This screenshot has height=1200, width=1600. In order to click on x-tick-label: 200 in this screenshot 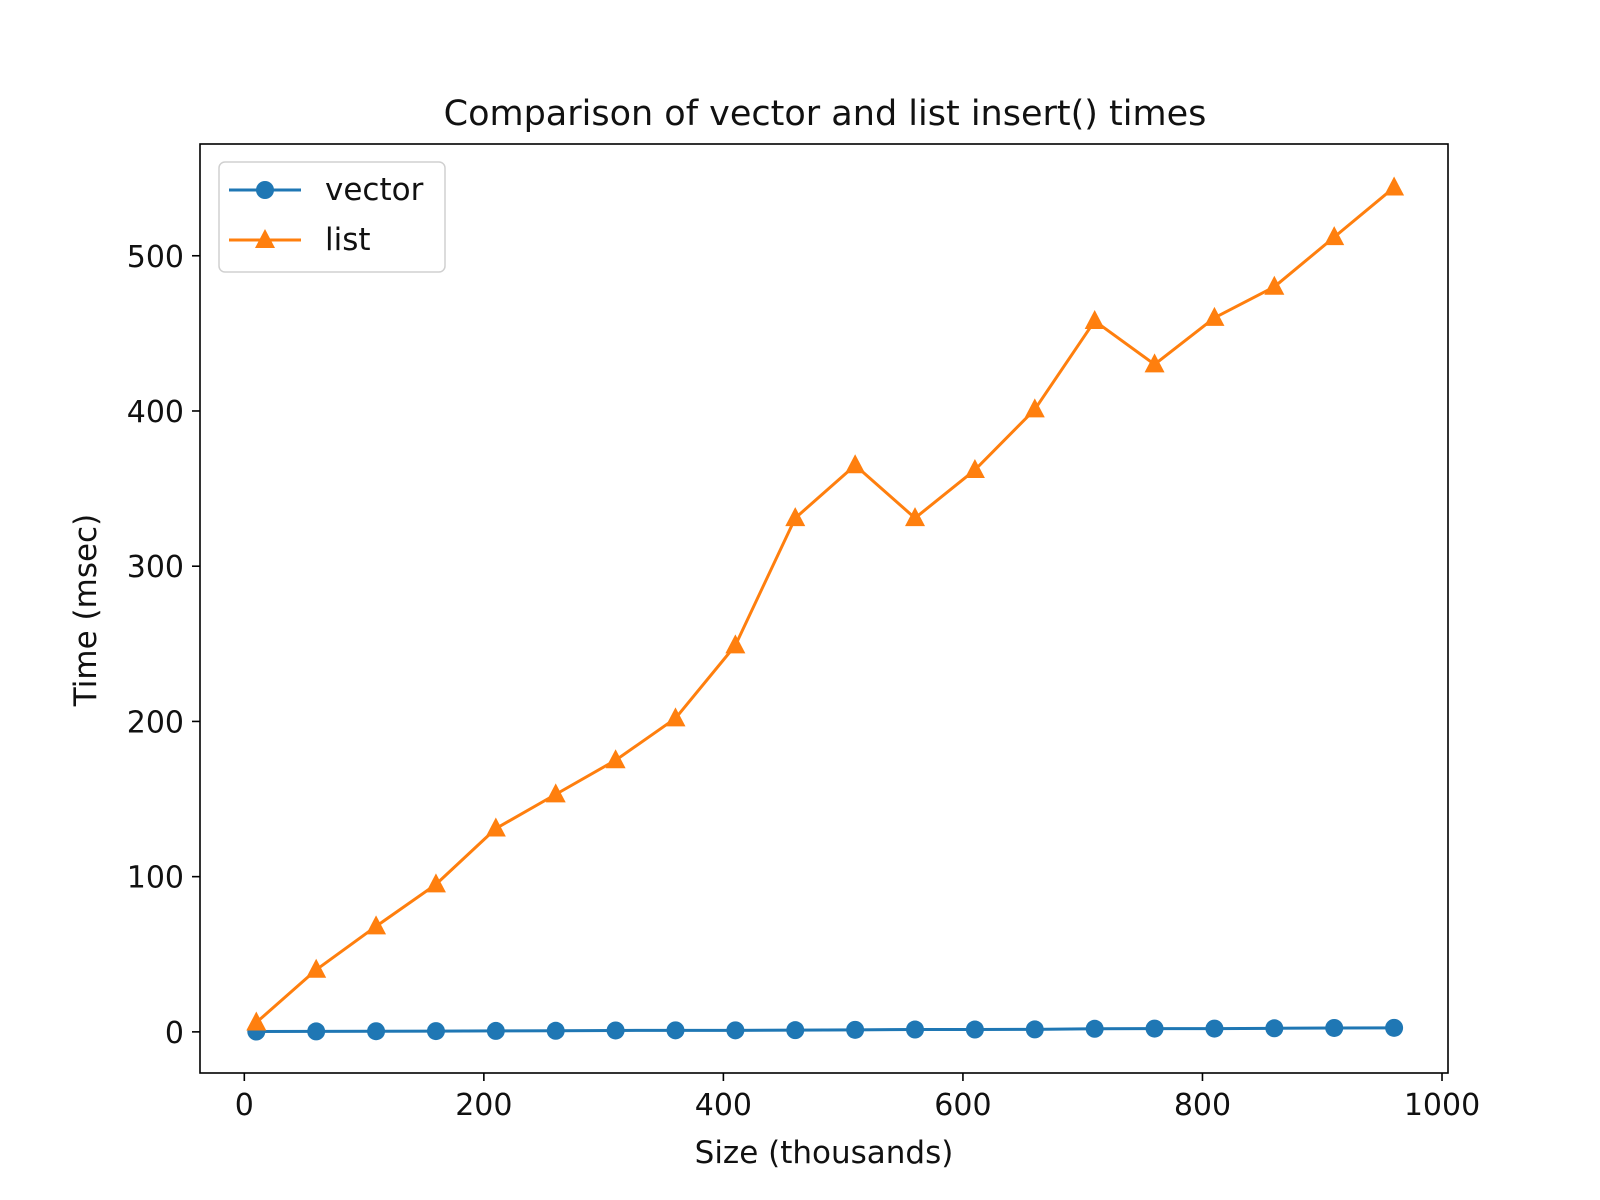, I will do `click(483, 1105)`.